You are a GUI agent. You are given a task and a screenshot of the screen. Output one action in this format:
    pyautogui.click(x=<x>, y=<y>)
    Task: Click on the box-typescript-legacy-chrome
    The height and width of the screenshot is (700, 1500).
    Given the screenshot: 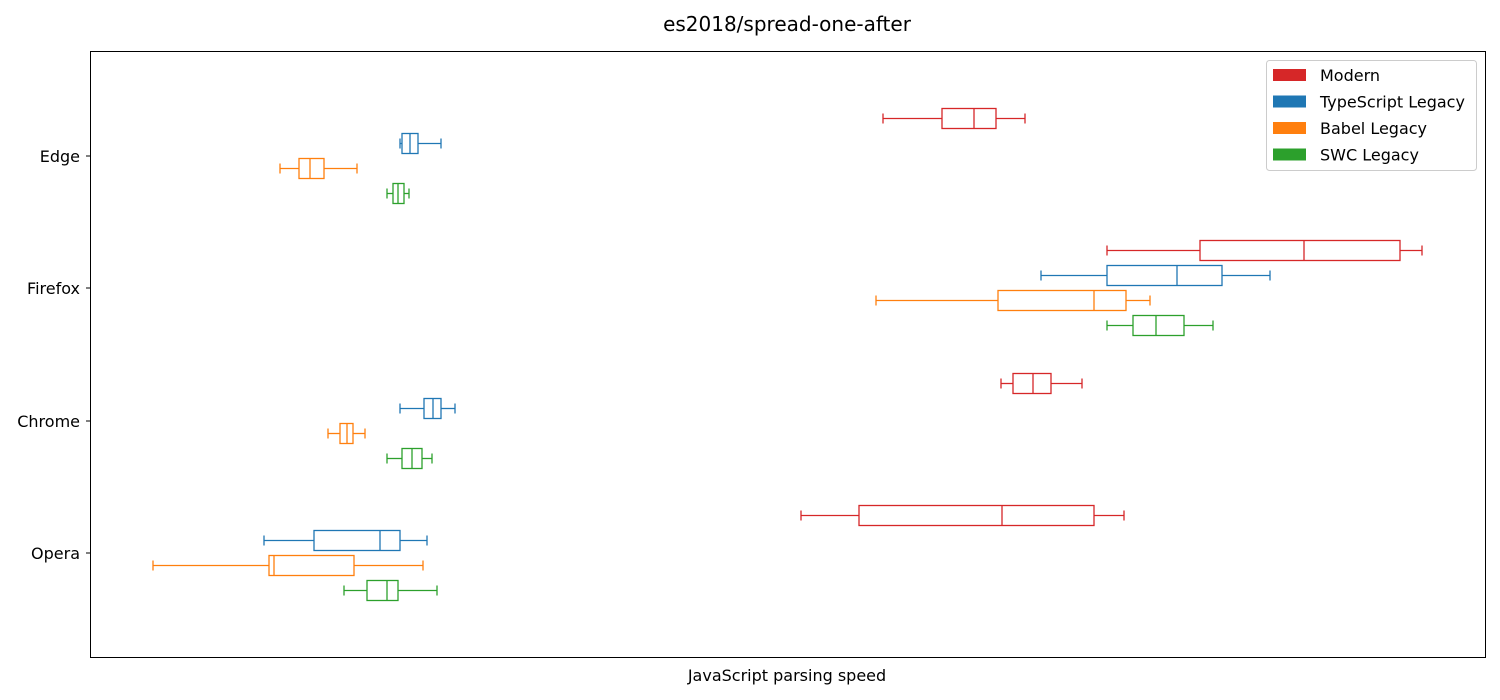 What is the action you would take?
    pyautogui.click(x=427, y=408)
    